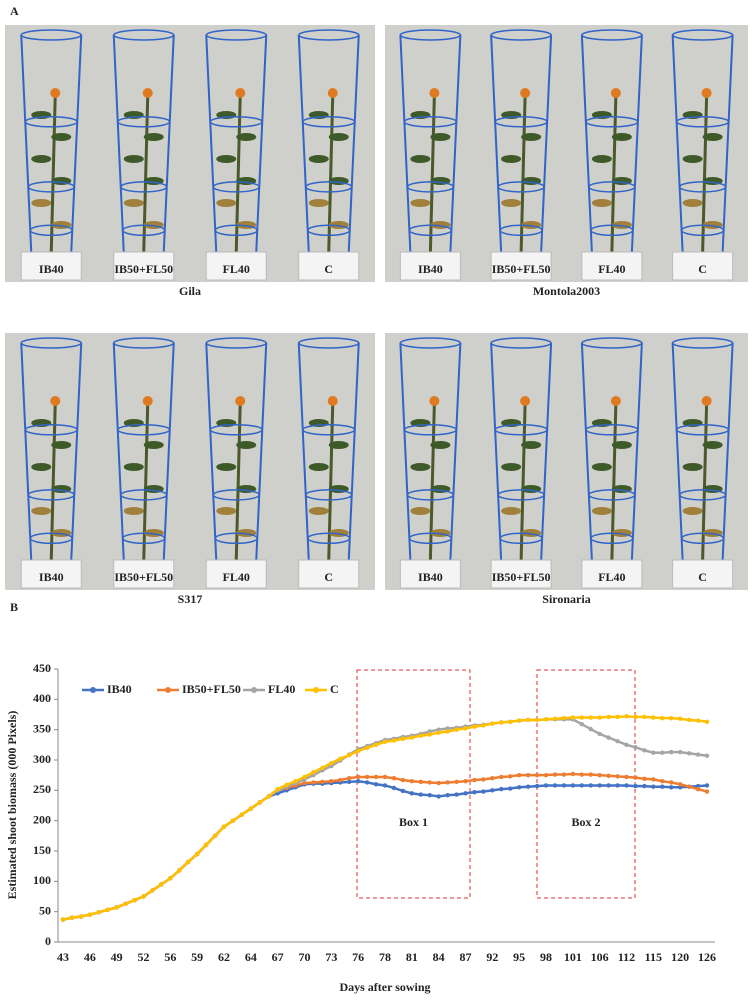 The image size is (753, 1004). What do you see at coordinates (566, 599) in the screenshot?
I see `variety-label: Sironaria` at bounding box center [566, 599].